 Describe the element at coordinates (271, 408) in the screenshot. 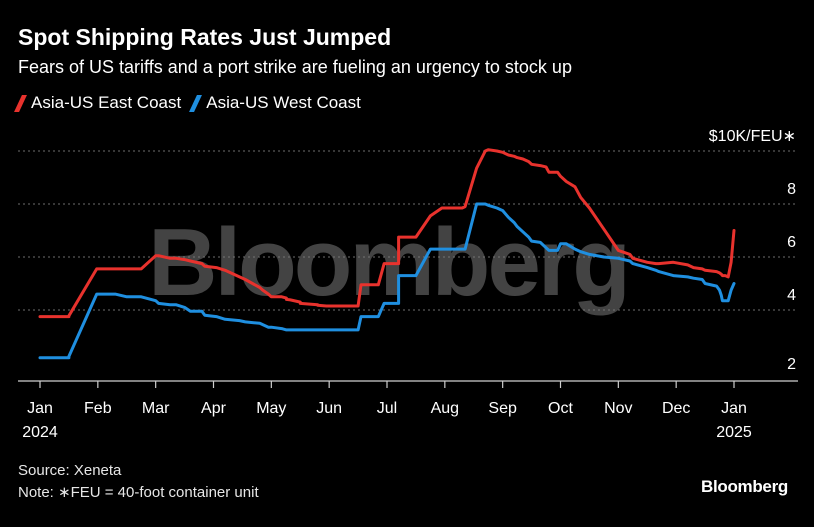

I see `x-tick-label-4: May` at that location.